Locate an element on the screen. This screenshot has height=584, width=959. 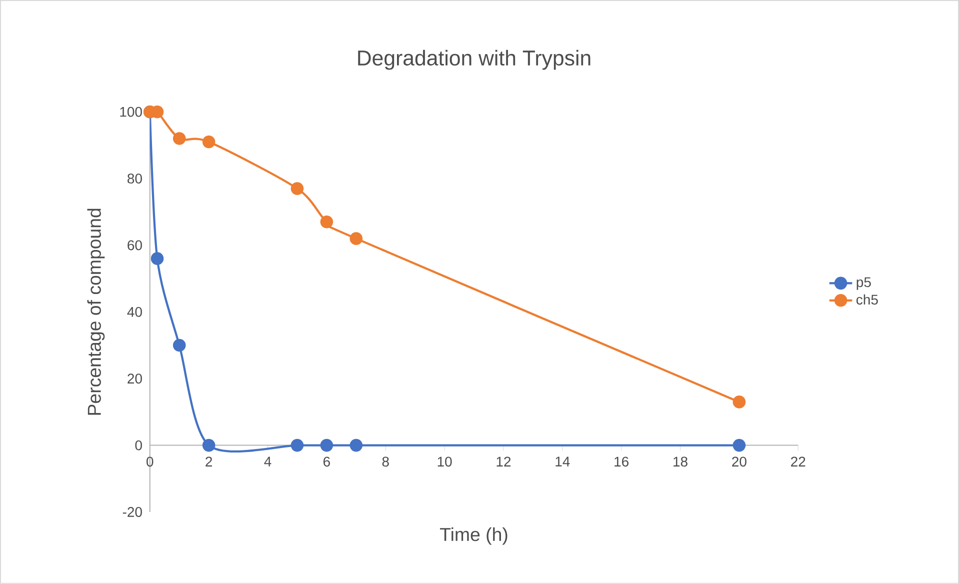
chart-title: Degradation with Trypsin is located at coordinates (474, 60).